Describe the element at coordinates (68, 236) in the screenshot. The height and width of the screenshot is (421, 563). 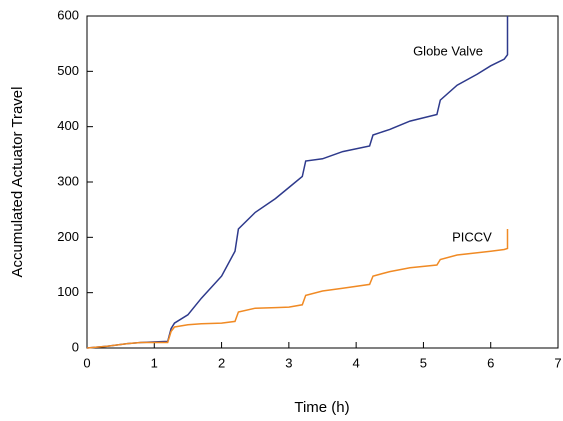
I see `y-tick-label: 200` at that location.